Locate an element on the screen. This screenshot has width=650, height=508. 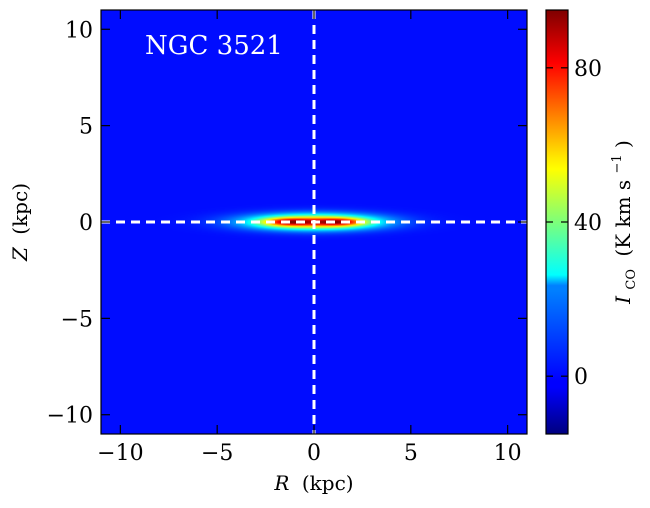
x-axis-label-unit: (kpc) is located at coordinates (328, 483).